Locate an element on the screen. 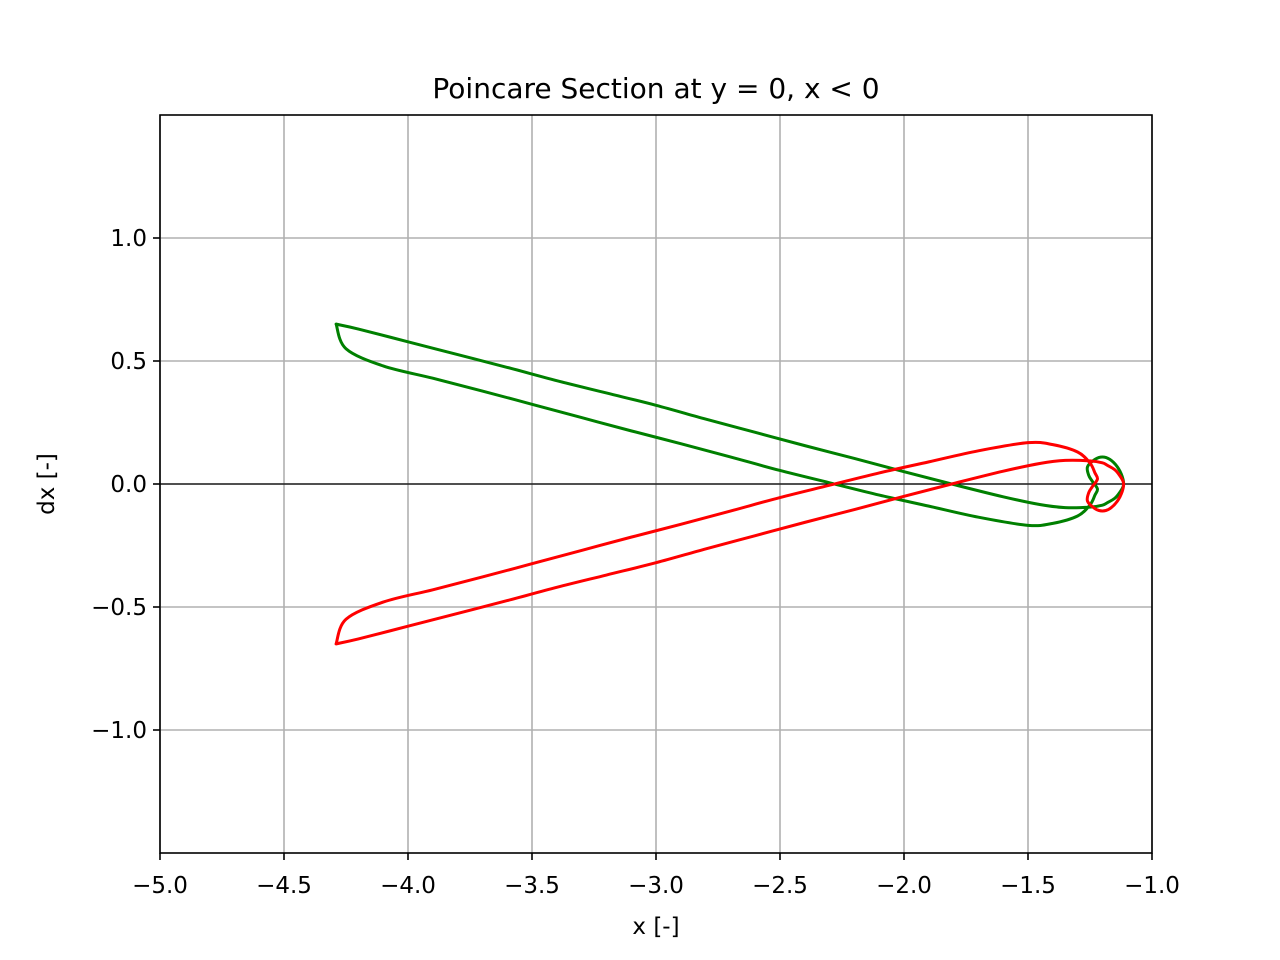  y-axis: 1.0 0.5 0.0 −0.5 −1.0 is located at coordinates (125, 485).